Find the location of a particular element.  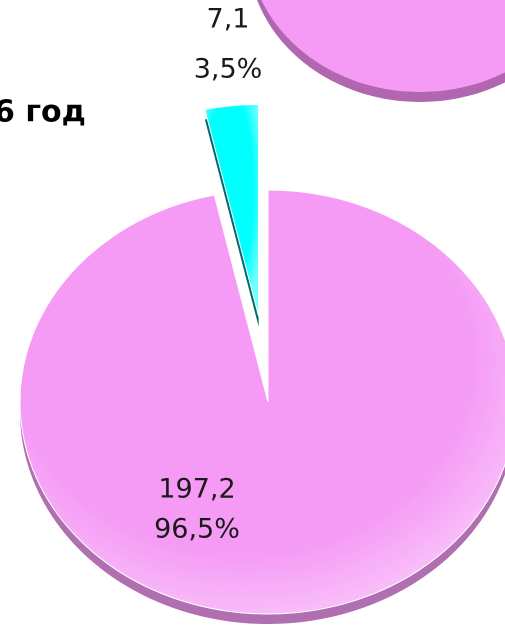

value-label: 197,2 is located at coordinates (196, 489).